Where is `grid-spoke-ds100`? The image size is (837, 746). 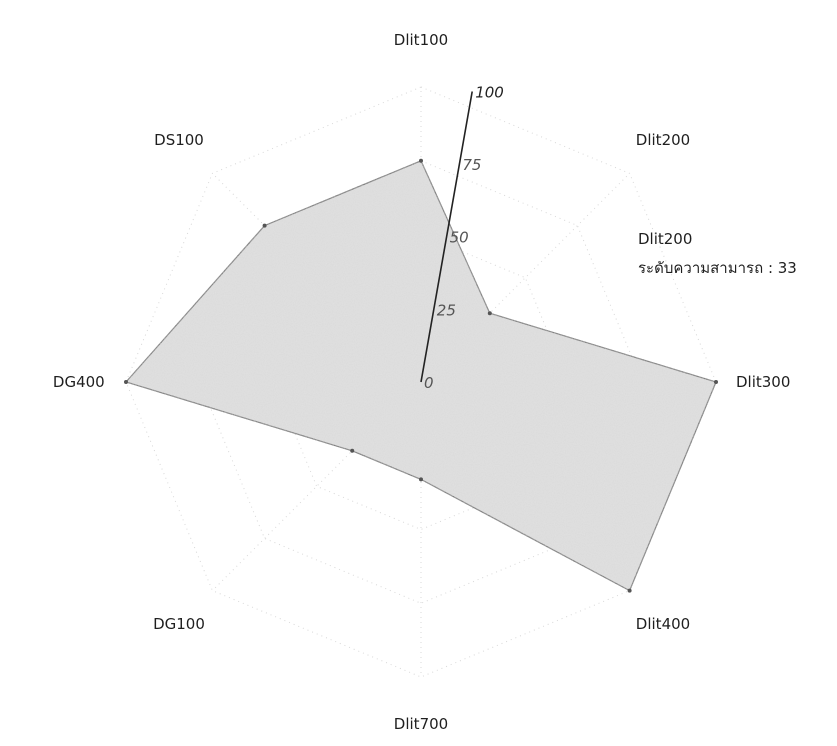 grid-spoke-ds100 is located at coordinates (317, 278).